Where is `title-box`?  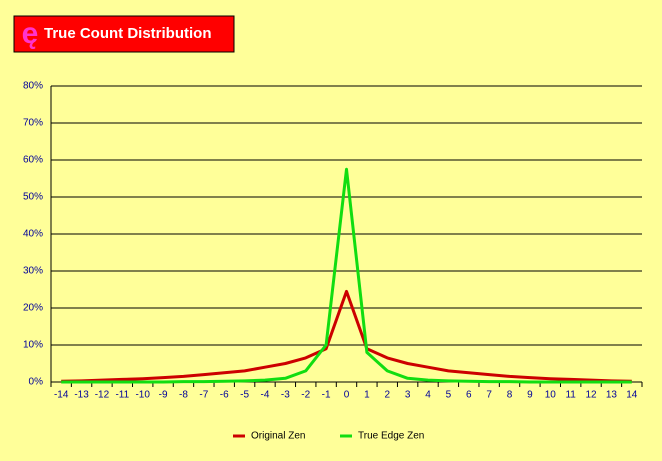 title-box is located at coordinates (124, 34).